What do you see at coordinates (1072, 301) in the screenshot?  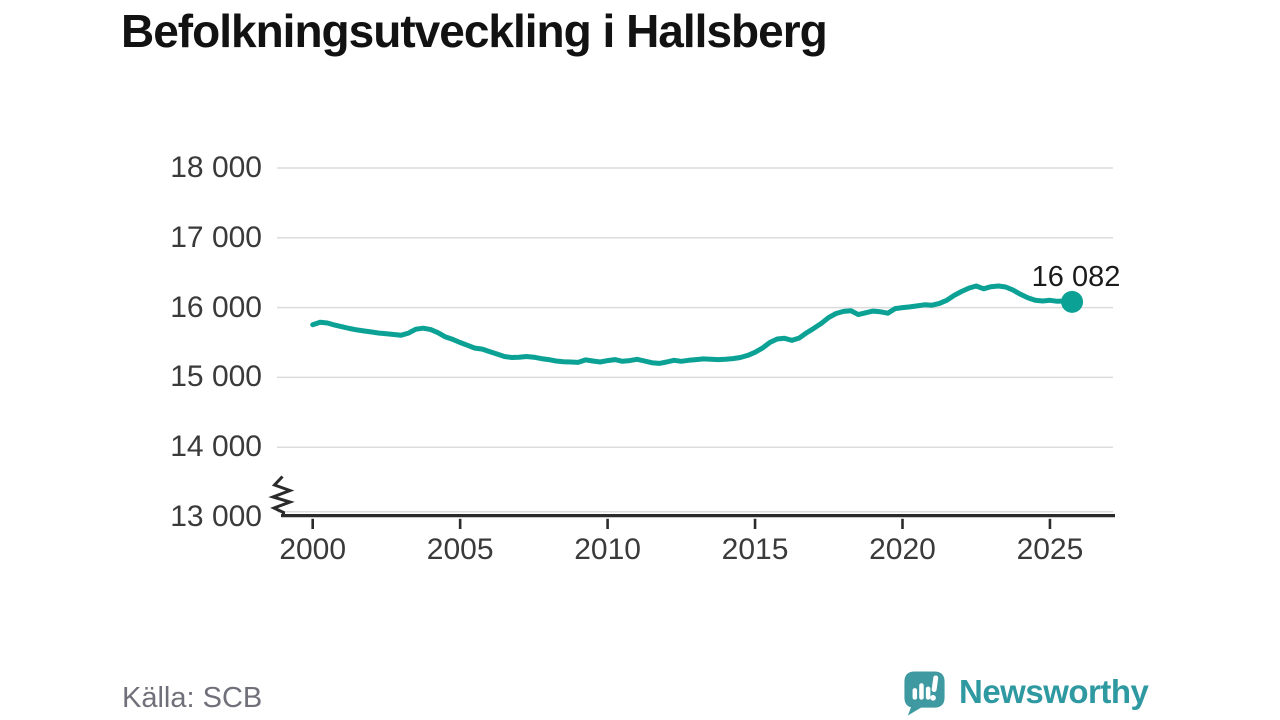 I see `end-point-marker` at bounding box center [1072, 301].